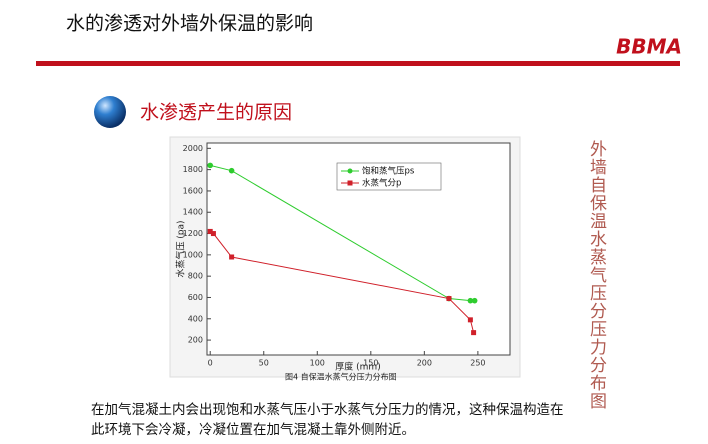 The width and height of the screenshot is (708, 444). Describe the element at coordinates (424, 363) in the screenshot. I see `x-tick-label: 200` at that location.